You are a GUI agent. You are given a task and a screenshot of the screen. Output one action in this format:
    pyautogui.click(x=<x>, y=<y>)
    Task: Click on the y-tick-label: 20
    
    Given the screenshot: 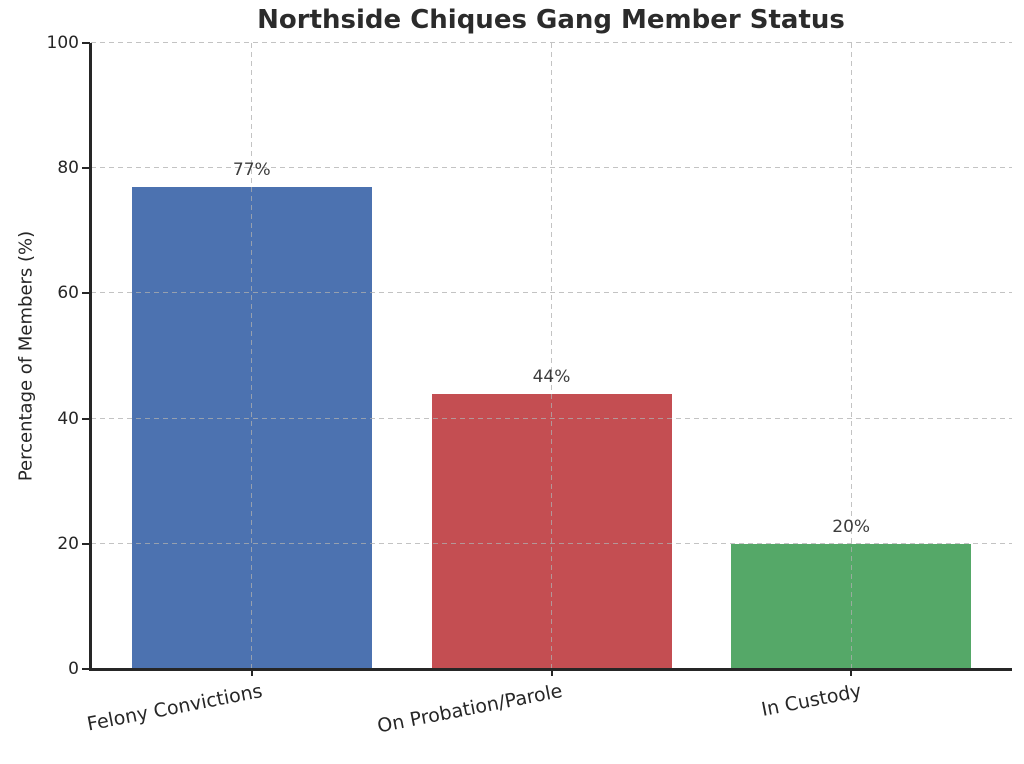 What is the action you would take?
    pyautogui.click(x=68, y=543)
    